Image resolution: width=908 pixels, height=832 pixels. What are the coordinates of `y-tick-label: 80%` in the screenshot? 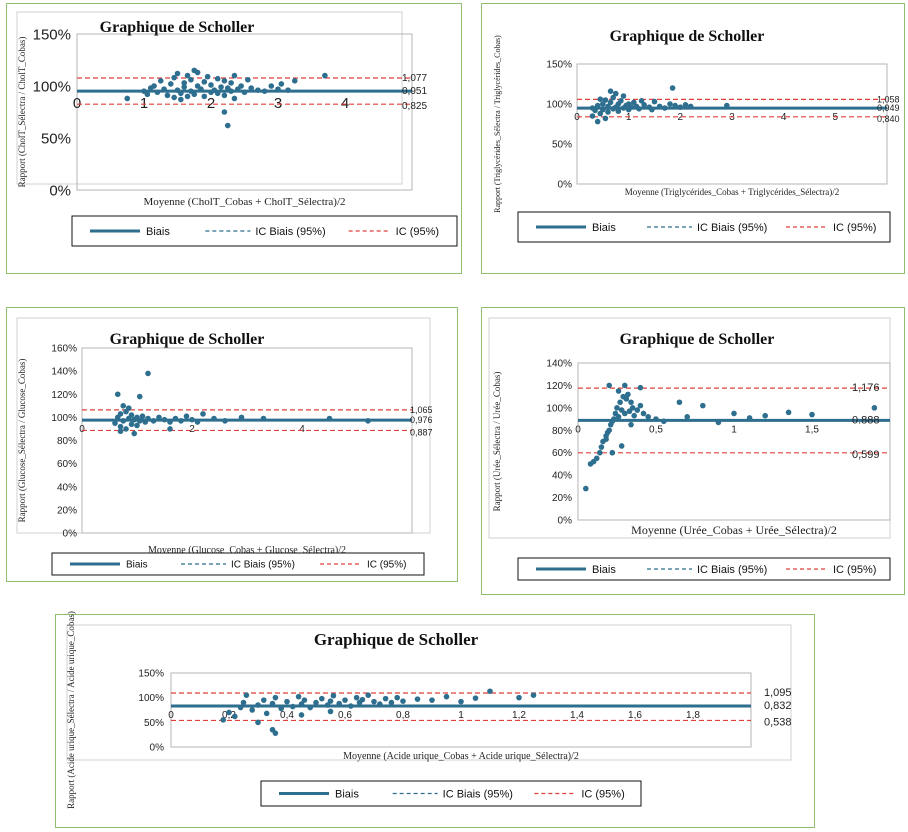 It's located at (562, 431).